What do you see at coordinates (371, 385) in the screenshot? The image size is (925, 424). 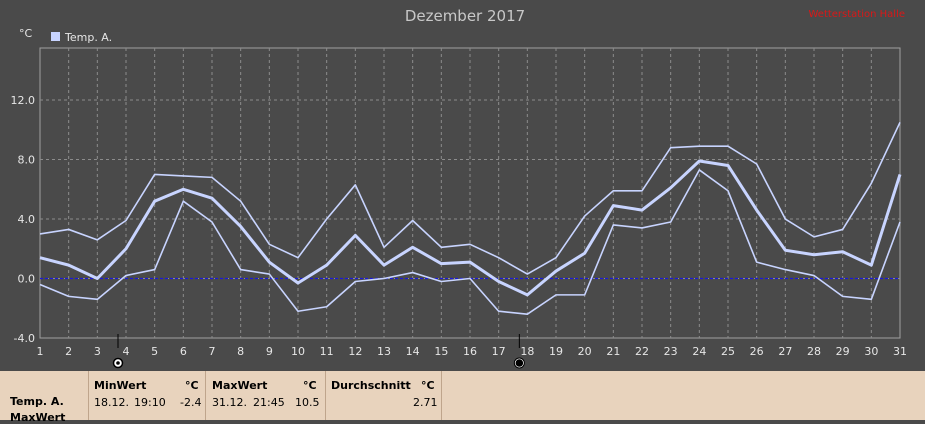 I see `avg-label: Durchschnitt` at bounding box center [371, 385].